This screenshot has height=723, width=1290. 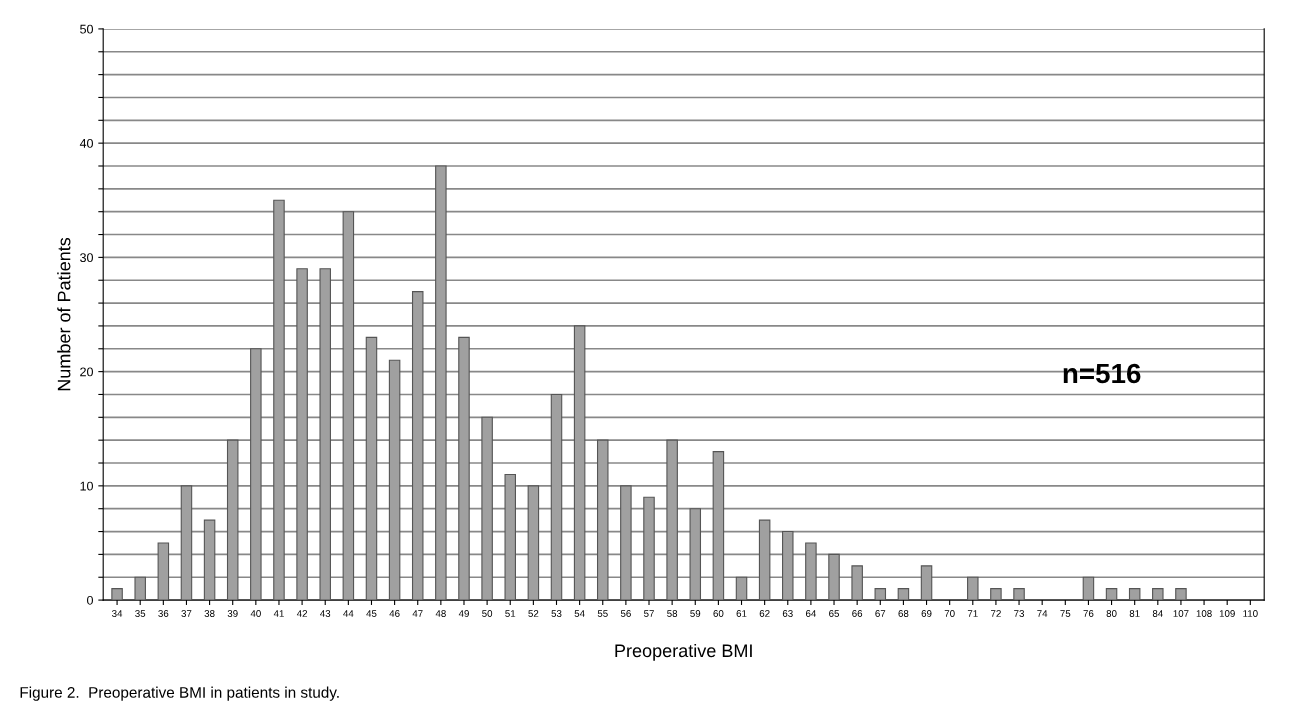 What do you see at coordinates (86, 486) in the screenshot?
I see `y-tick-label: 10` at bounding box center [86, 486].